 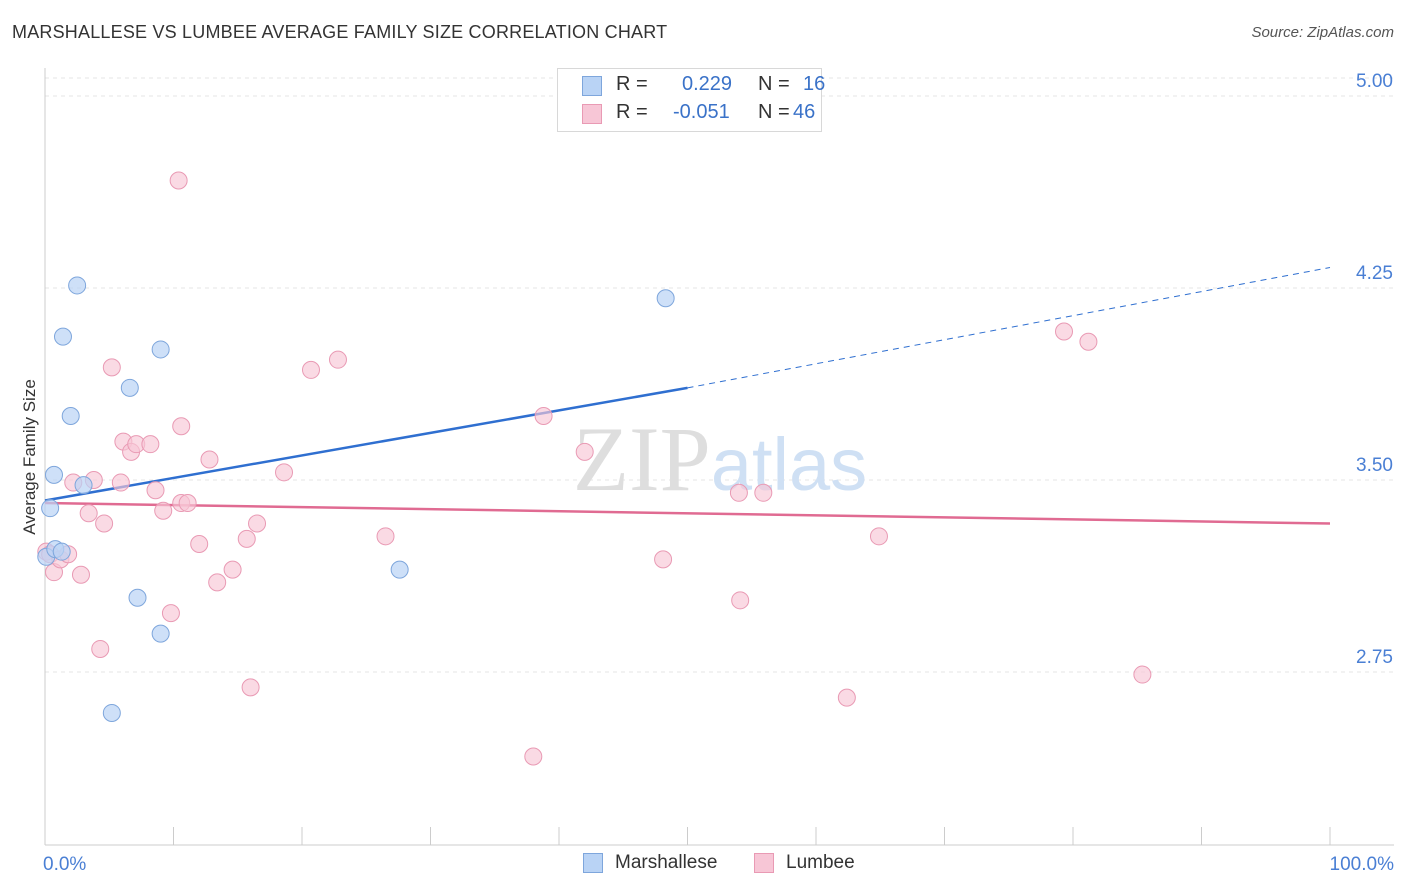 What do you see at coordinates (687, 513) in the screenshot?
I see `lumbee-trend-line` at bounding box center [687, 513].